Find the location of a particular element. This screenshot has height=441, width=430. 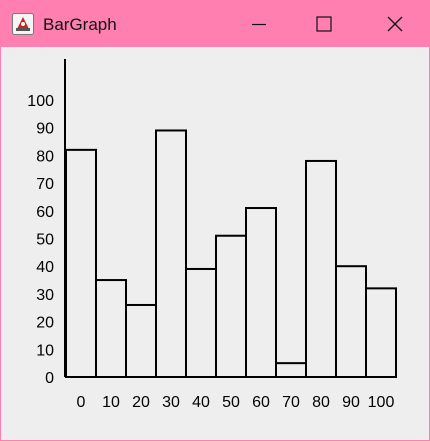

x-tick-label: 30 is located at coordinates (171, 402).